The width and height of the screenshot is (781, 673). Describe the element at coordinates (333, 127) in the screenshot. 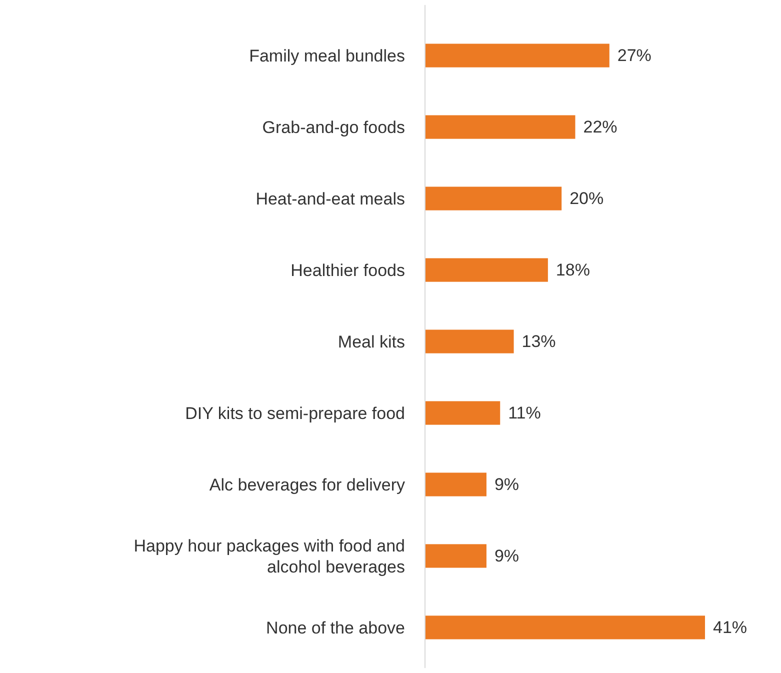

I see `y-tick-label: Grab-and-go foods` at that location.